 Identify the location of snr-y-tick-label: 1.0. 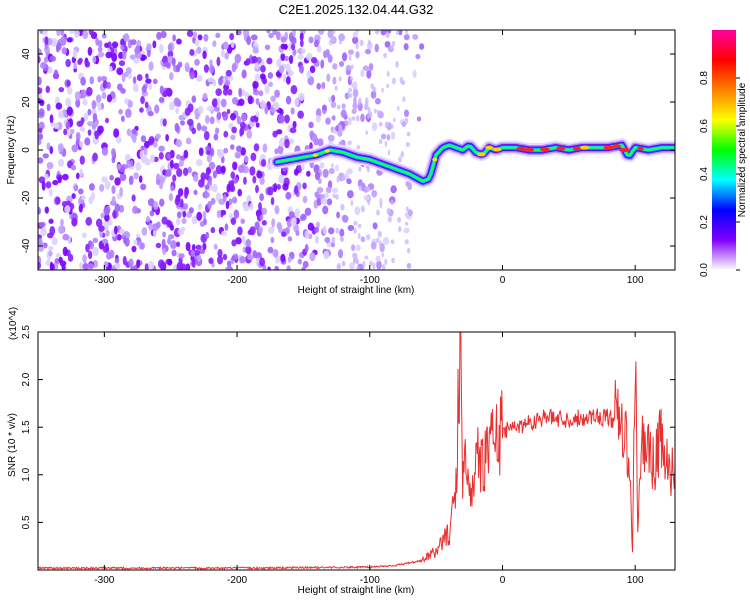
(26, 474).